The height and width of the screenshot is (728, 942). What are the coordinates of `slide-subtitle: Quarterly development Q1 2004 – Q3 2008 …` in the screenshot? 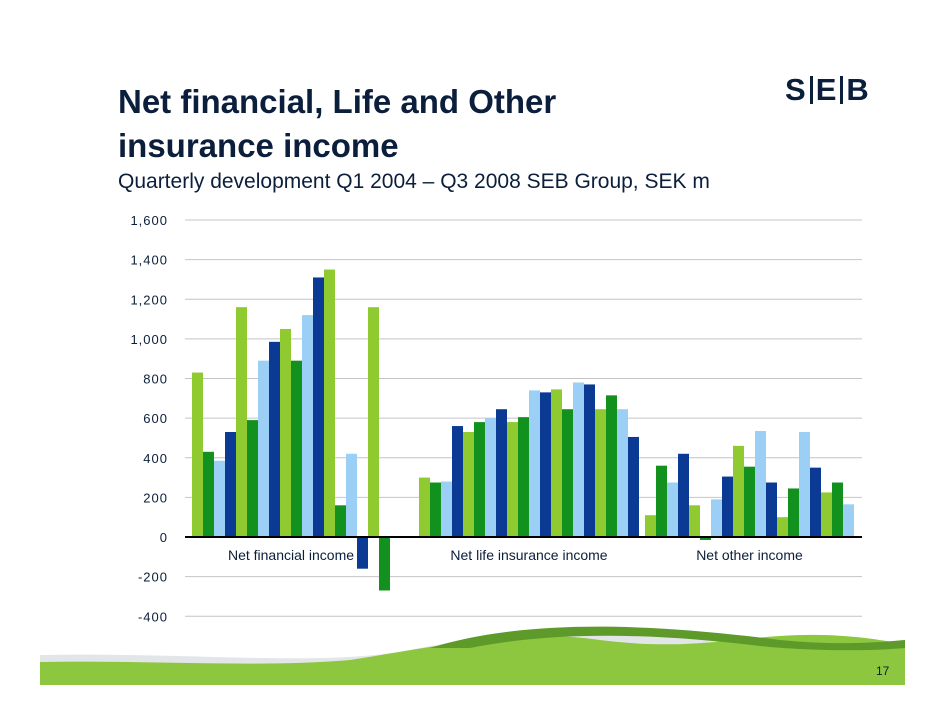 It's located at (414, 181).